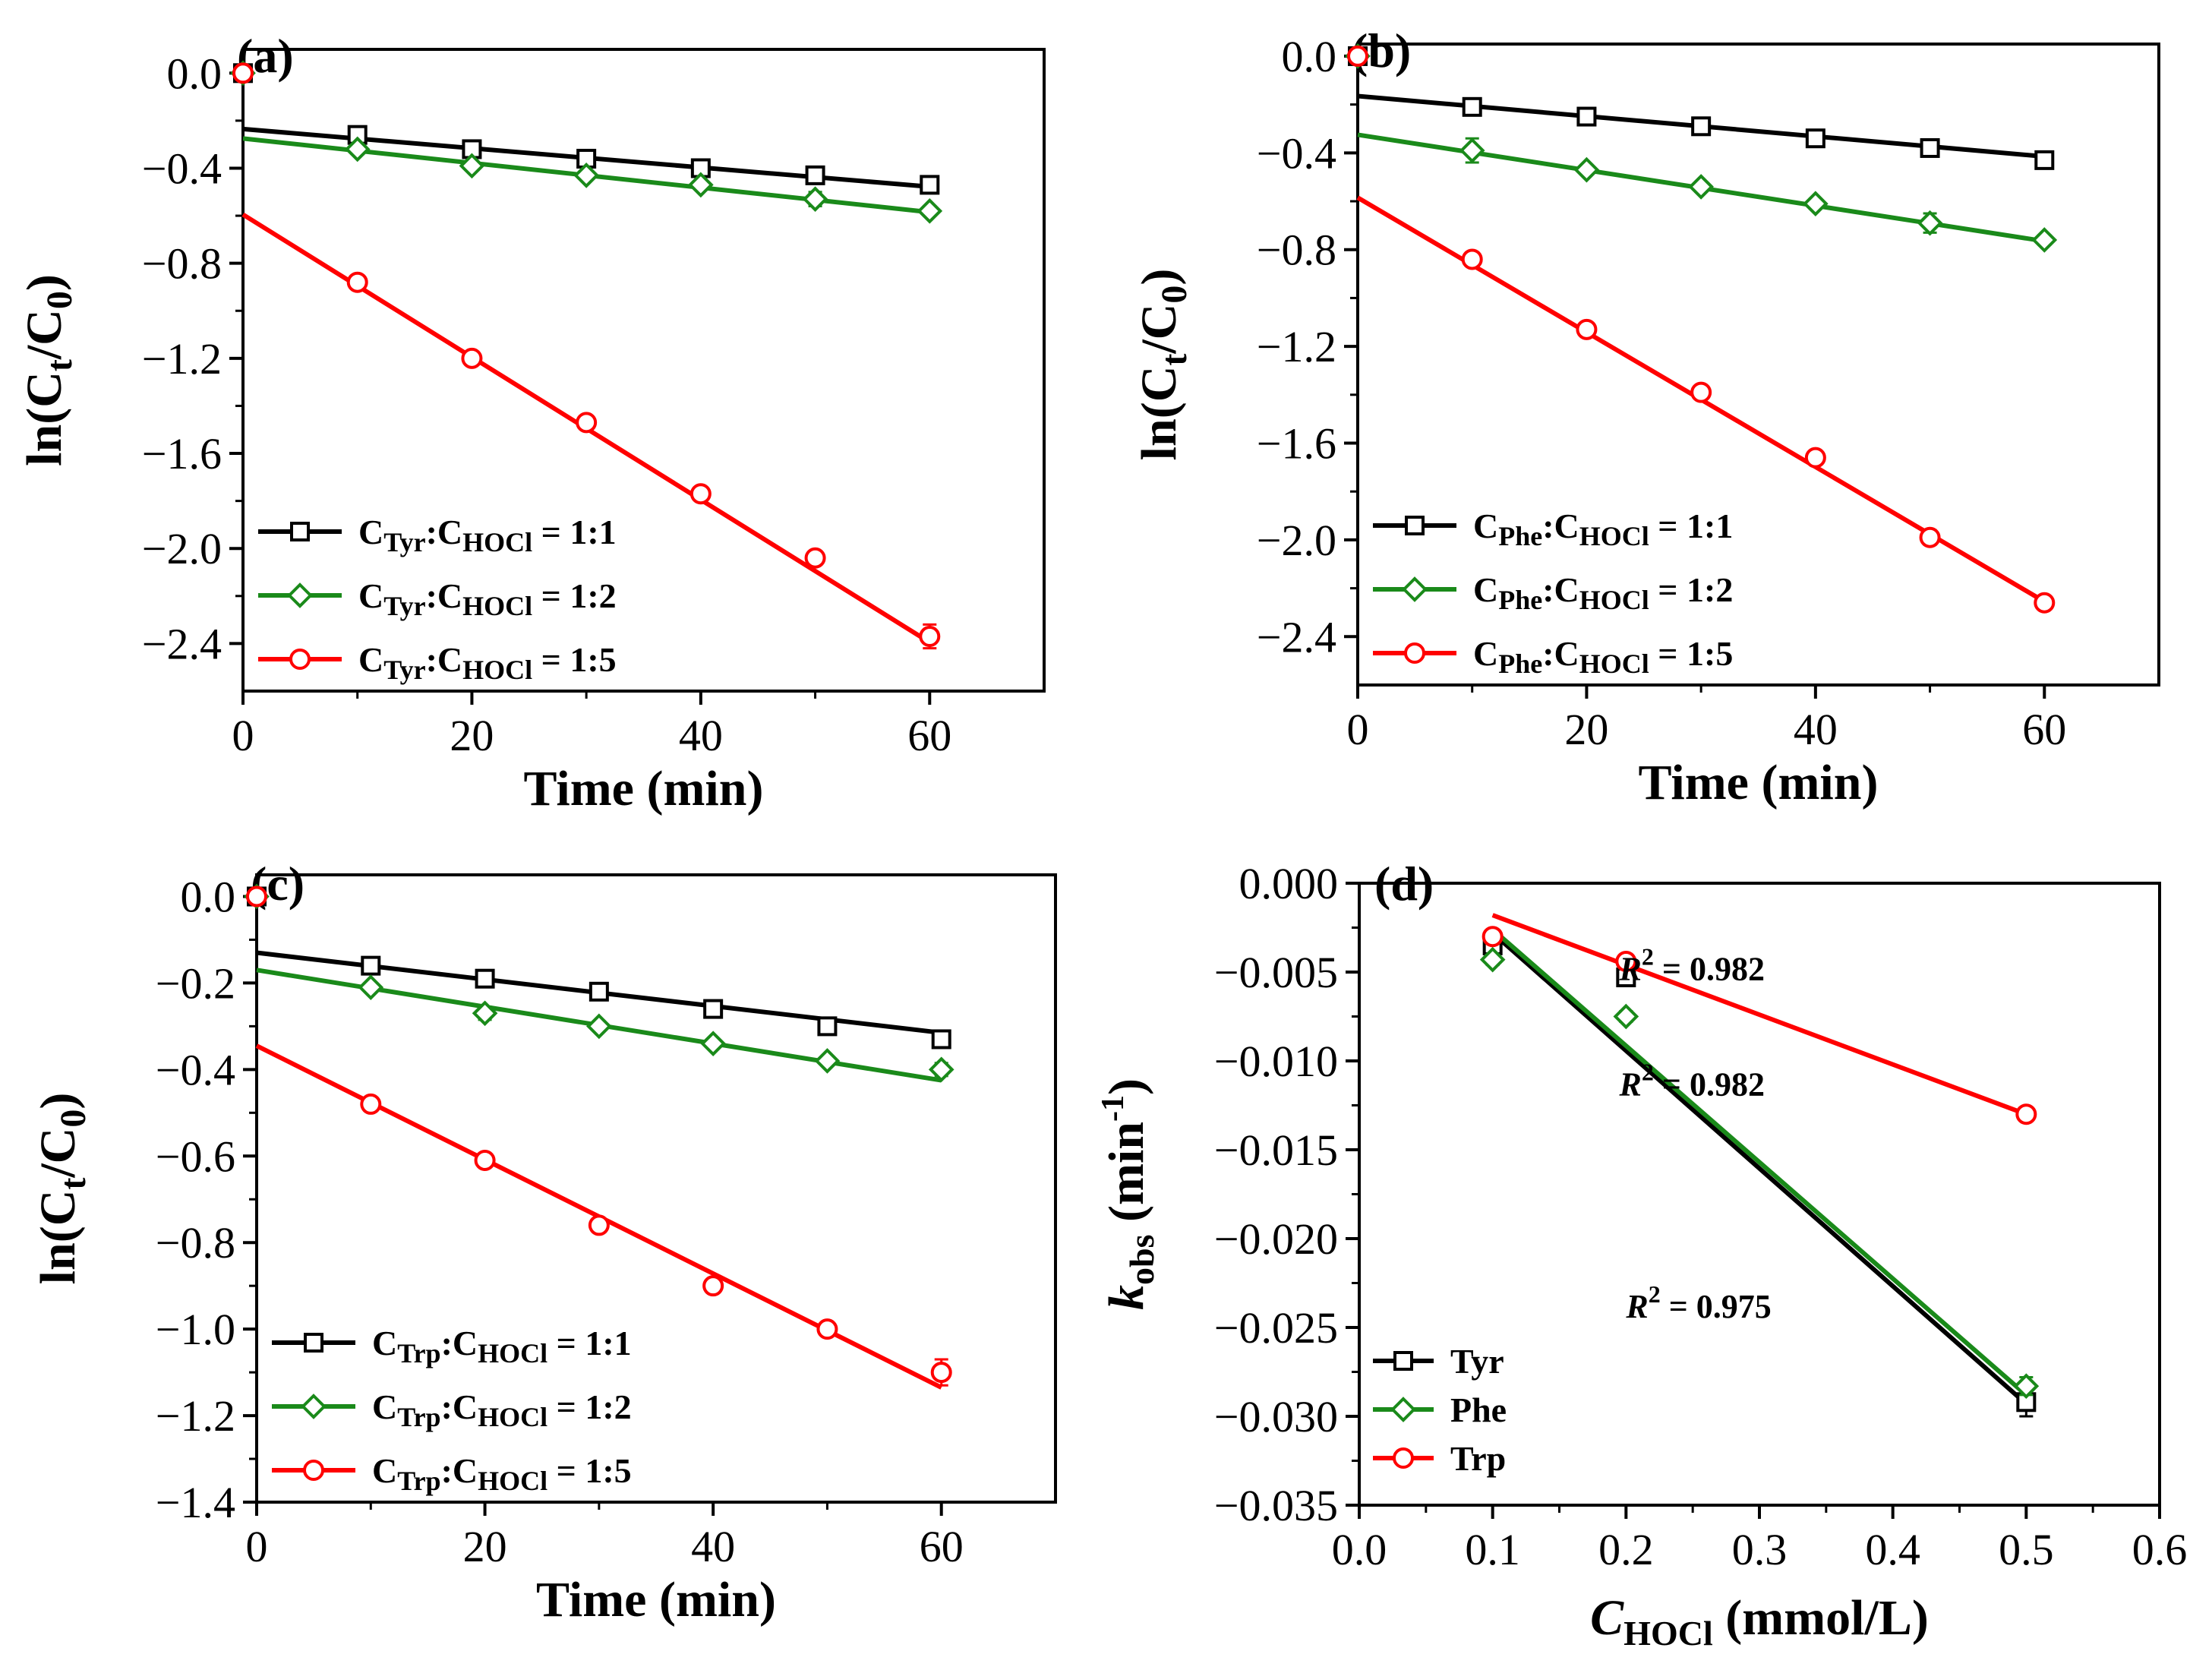 This screenshot has height=1673, width=2212. I want to click on y-tick-label: −2.4, so click(182, 643).